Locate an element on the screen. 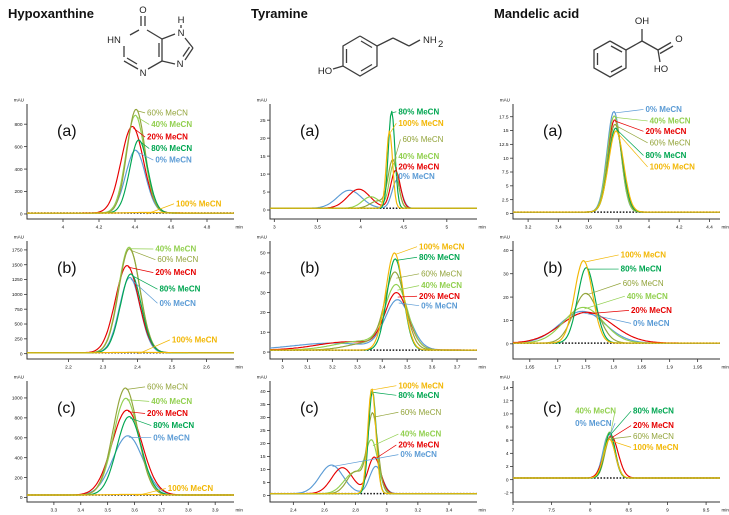  x-tick-label: 3.1 is located at coordinates (307, 368).